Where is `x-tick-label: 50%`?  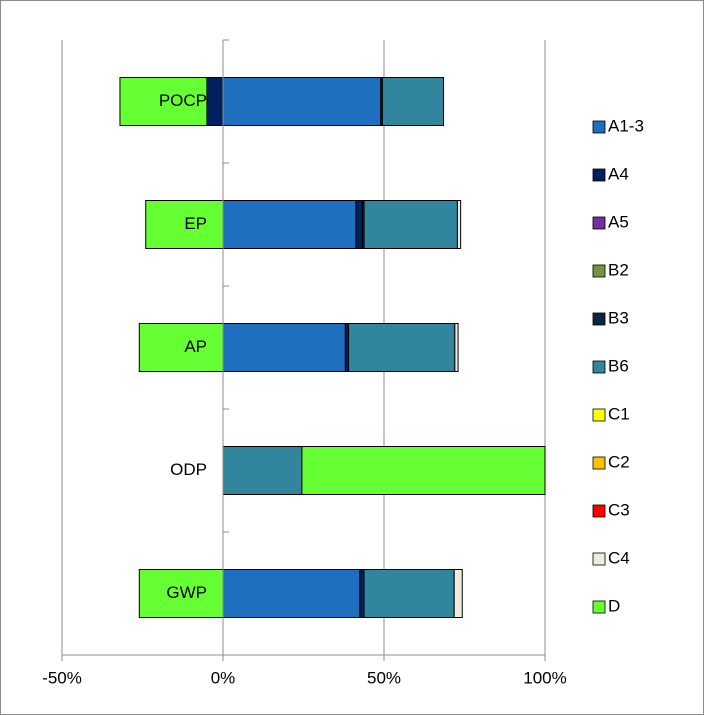 x-tick-label: 50% is located at coordinates (384, 677).